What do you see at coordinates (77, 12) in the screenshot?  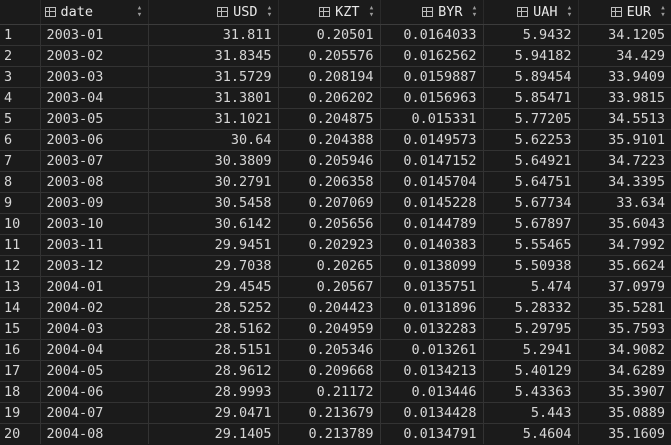 I see `column-header-label: date` at bounding box center [77, 12].